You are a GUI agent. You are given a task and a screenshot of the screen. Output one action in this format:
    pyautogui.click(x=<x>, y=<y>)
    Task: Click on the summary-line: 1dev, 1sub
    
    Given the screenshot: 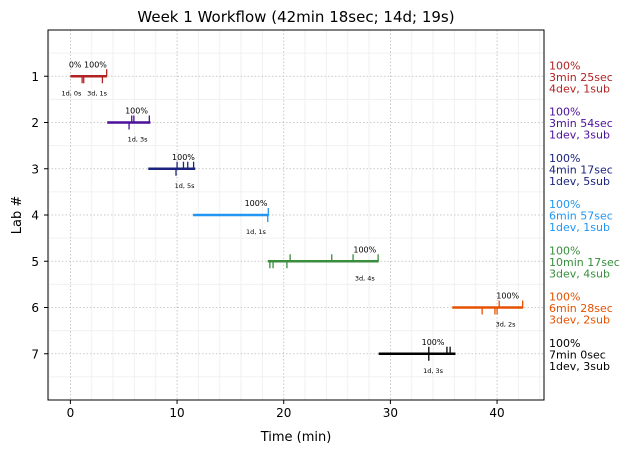 What is the action you would take?
    pyautogui.click(x=579, y=227)
    